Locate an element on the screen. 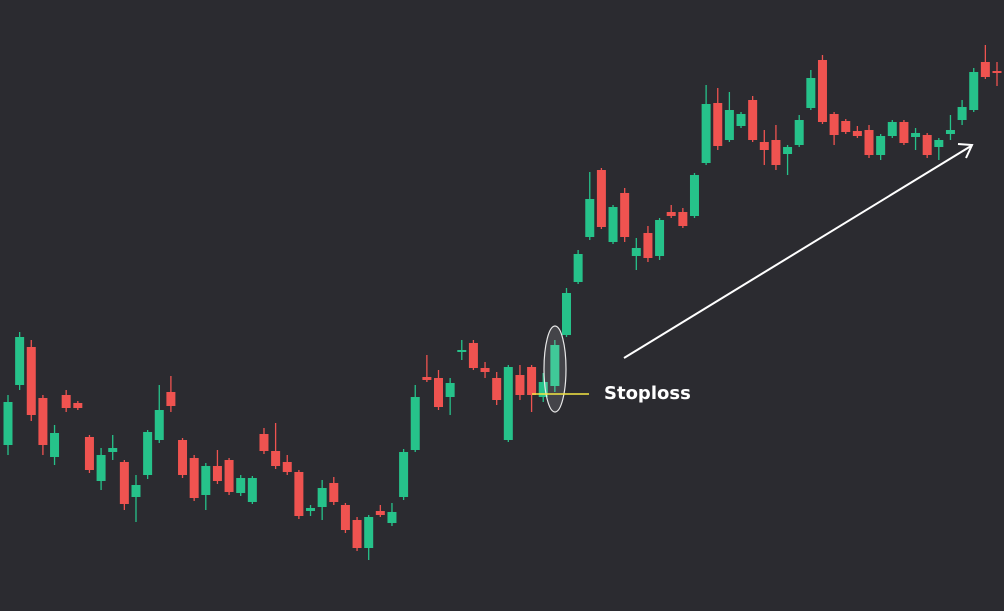  highlight-ellipse is located at coordinates (555, 369).